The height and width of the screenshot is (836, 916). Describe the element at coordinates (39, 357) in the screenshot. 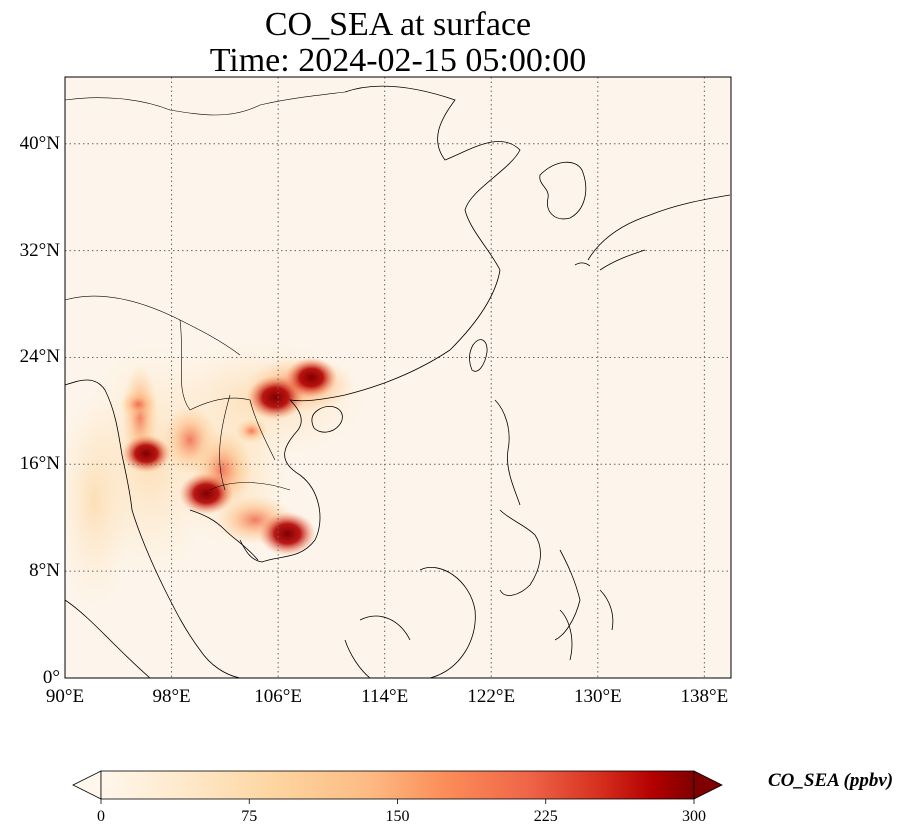

I see `y-tick-label: 24°N` at that location.